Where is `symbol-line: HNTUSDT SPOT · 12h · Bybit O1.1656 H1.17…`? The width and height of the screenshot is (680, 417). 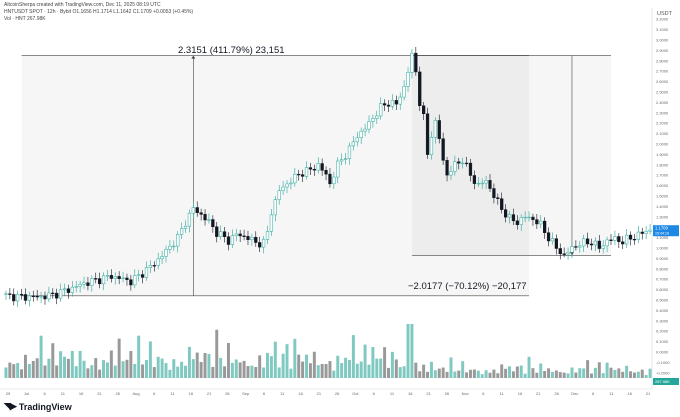 symbol-line: HNTUSDT SPOT · 12h · Bybit O1.1656 H1.17… is located at coordinates (99, 12).